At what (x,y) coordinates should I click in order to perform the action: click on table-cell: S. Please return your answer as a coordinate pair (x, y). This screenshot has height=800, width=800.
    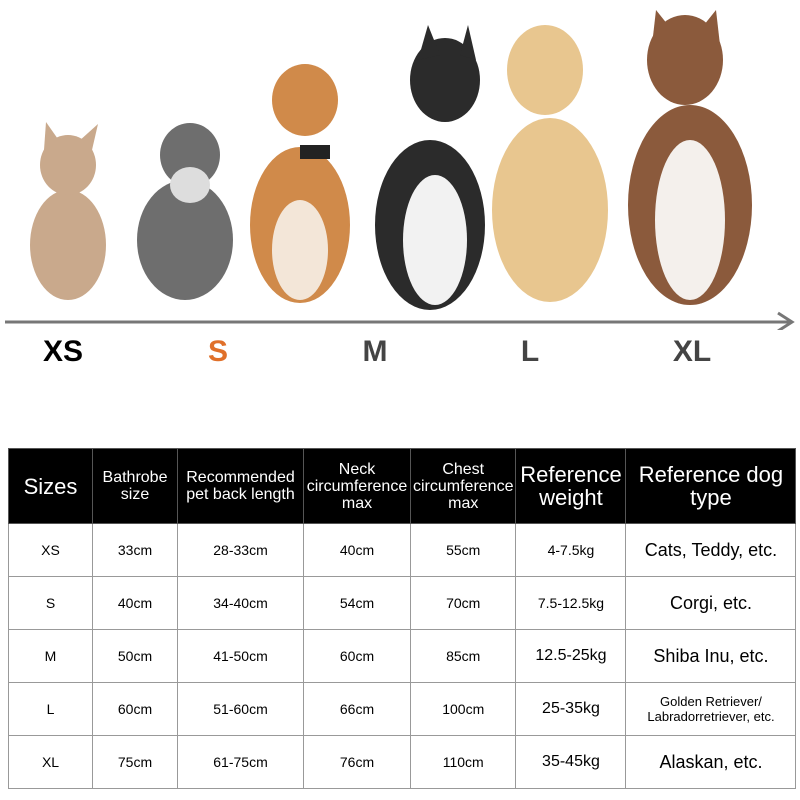
    Looking at the image, I should click on (50, 603).